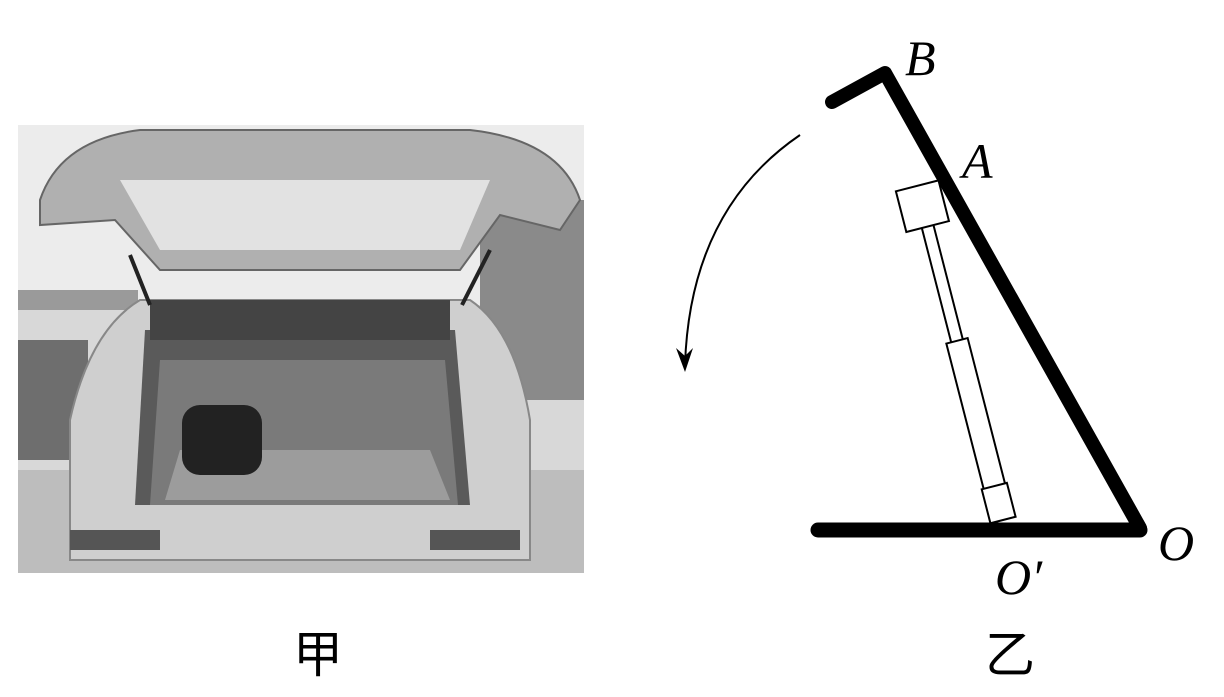  What do you see at coordinates (1010, 655) in the screenshot?
I see `caption: 乙` at bounding box center [1010, 655].